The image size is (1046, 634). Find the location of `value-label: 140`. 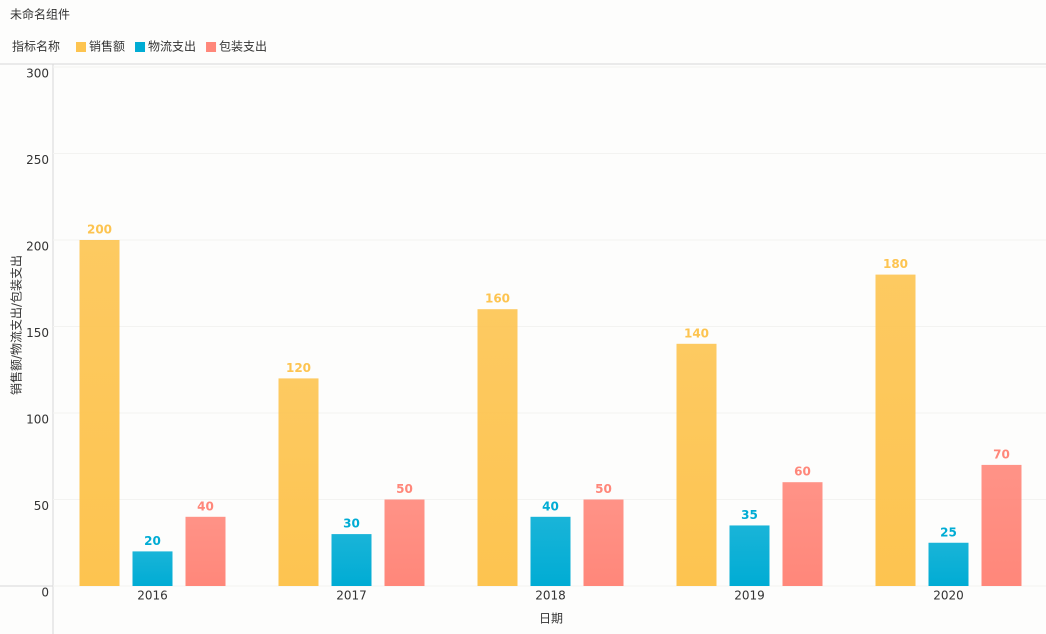

value-label: 140 is located at coordinates (696, 333).